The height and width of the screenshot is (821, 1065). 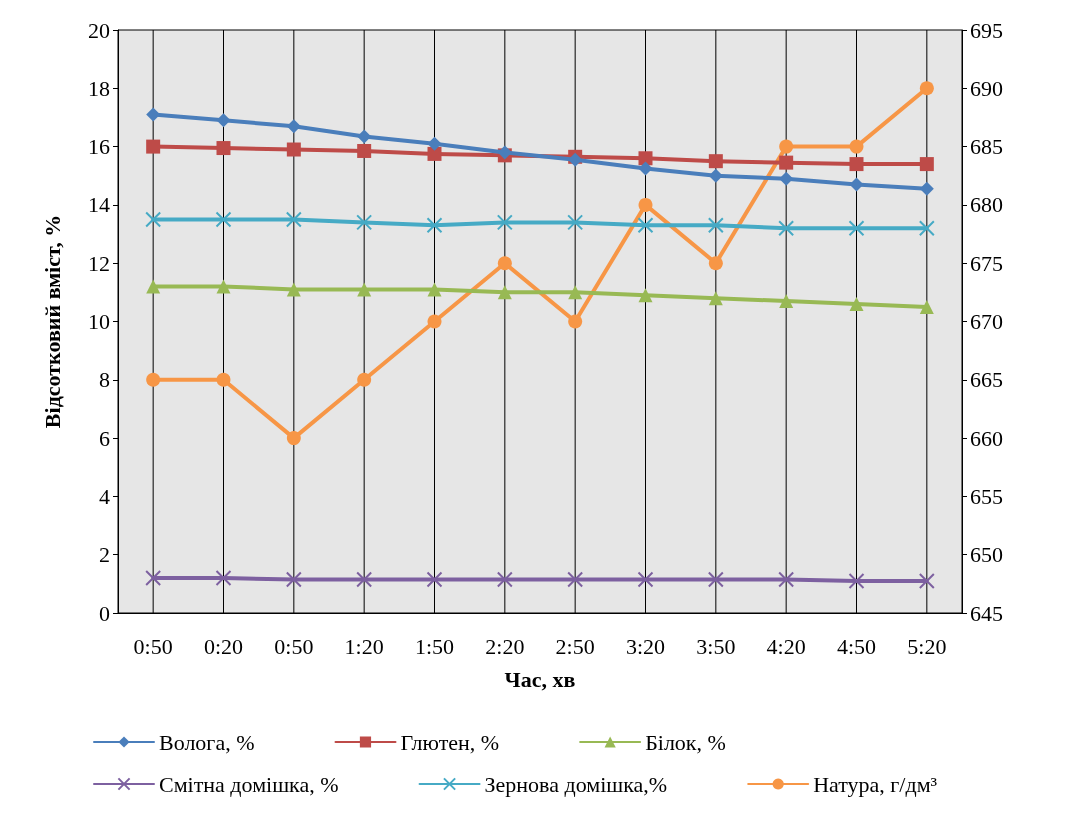 What do you see at coordinates (104, 438) in the screenshot?
I see `y-tick-label: 6` at bounding box center [104, 438].